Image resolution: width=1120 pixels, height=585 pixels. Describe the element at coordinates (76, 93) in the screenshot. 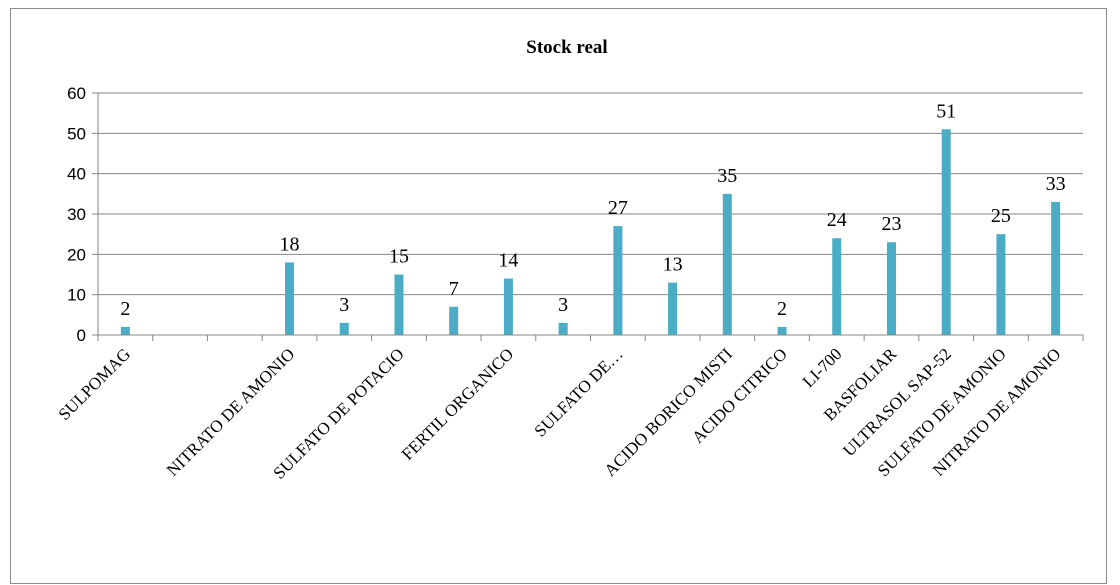

I see `y-tick-label: 60` at that location.